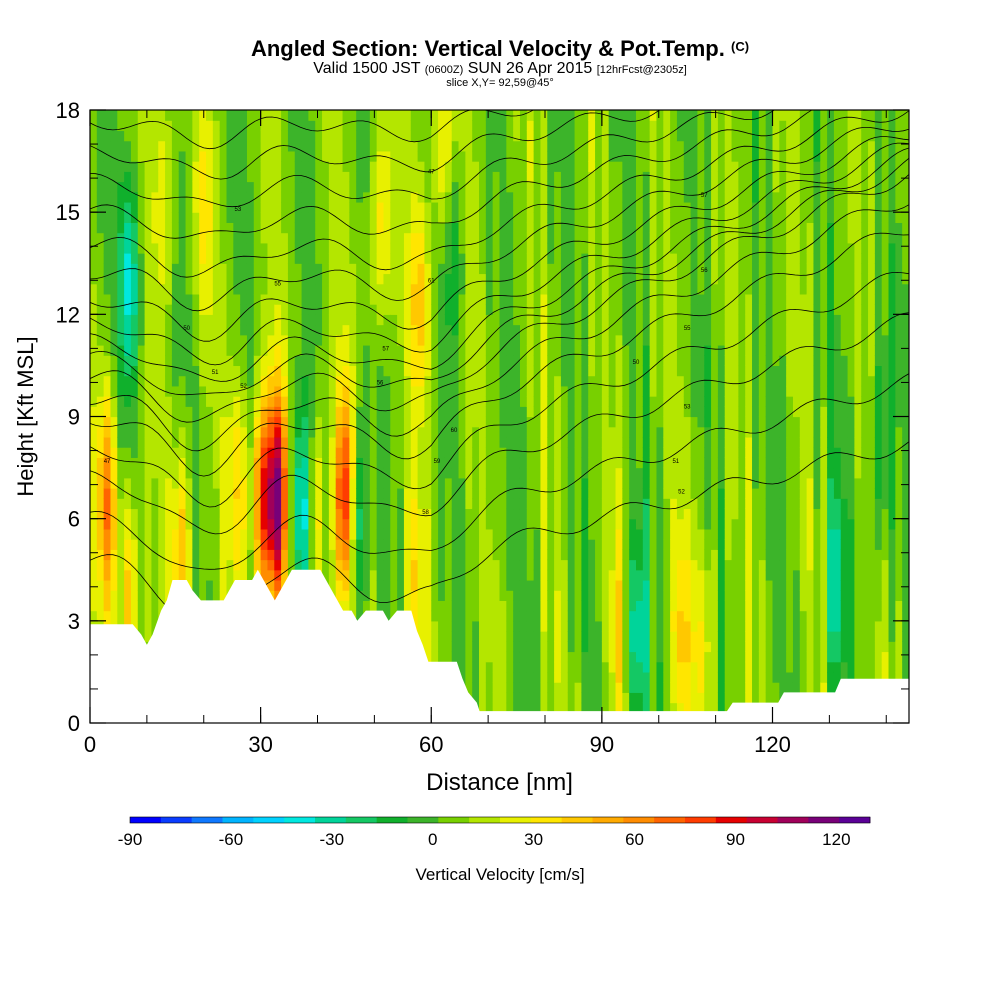  What do you see at coordinates (437, 462) in the screenshot?
I see `contour-label: 59` at bounding box center [437, 462].